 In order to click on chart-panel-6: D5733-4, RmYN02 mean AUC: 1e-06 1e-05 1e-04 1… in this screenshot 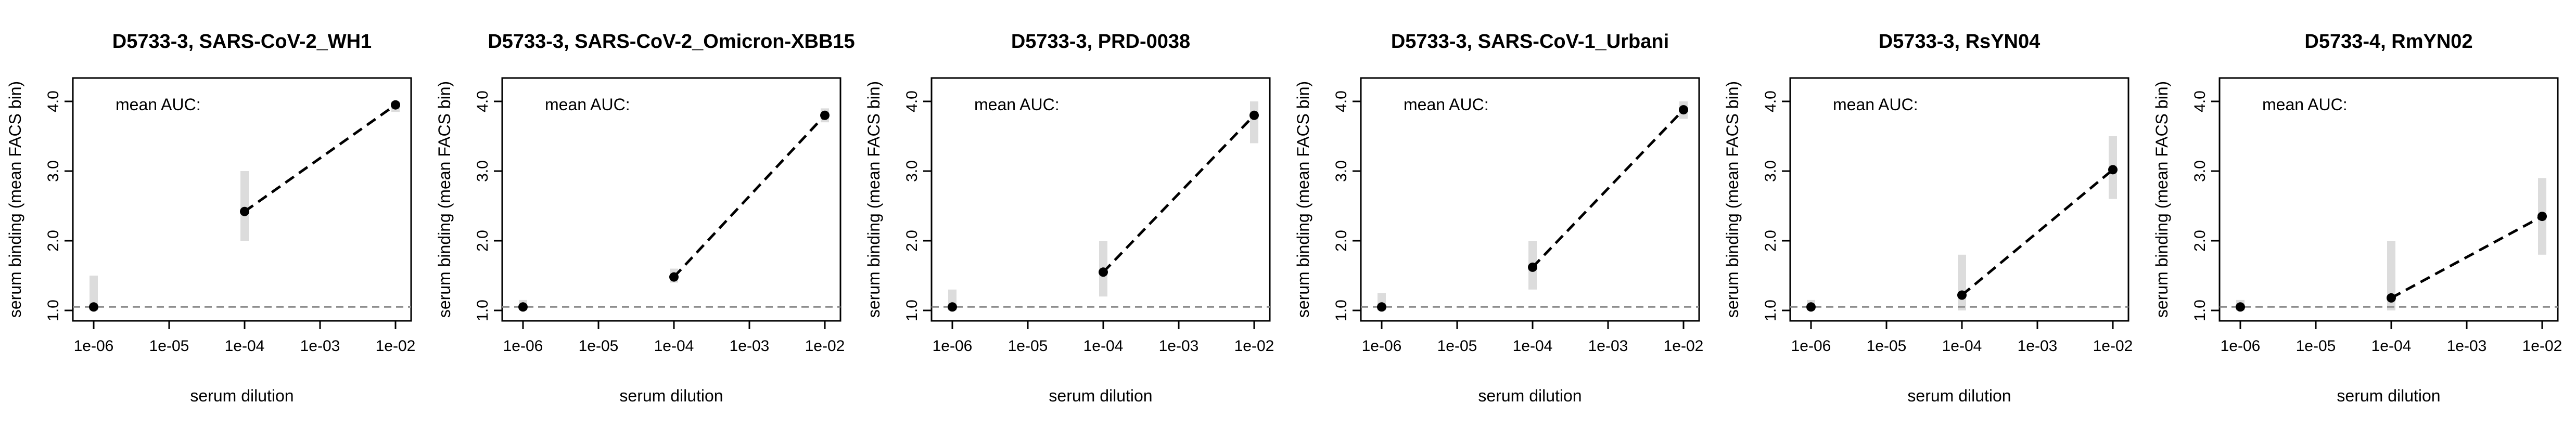, I will do `click(2357, 218)`.